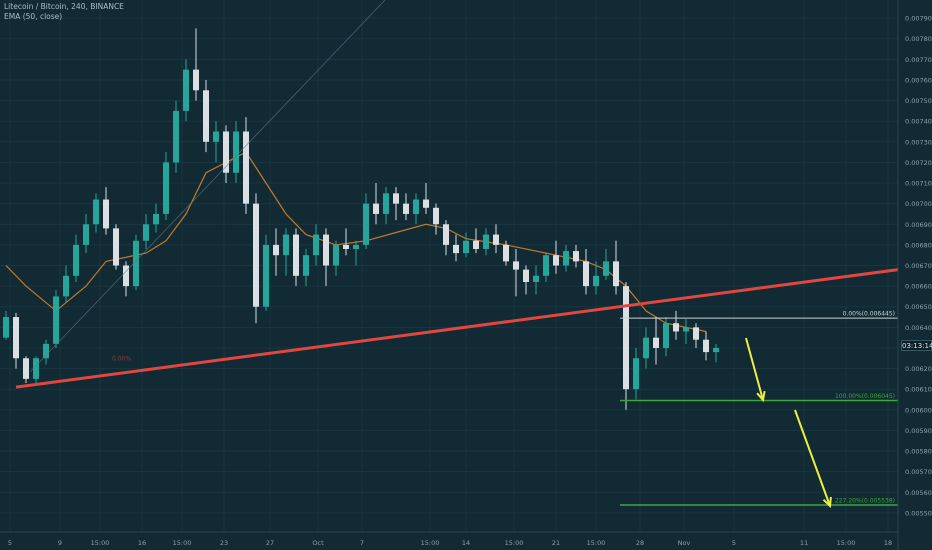  I want to click on x-tick-label: 18, so click(888, 543).